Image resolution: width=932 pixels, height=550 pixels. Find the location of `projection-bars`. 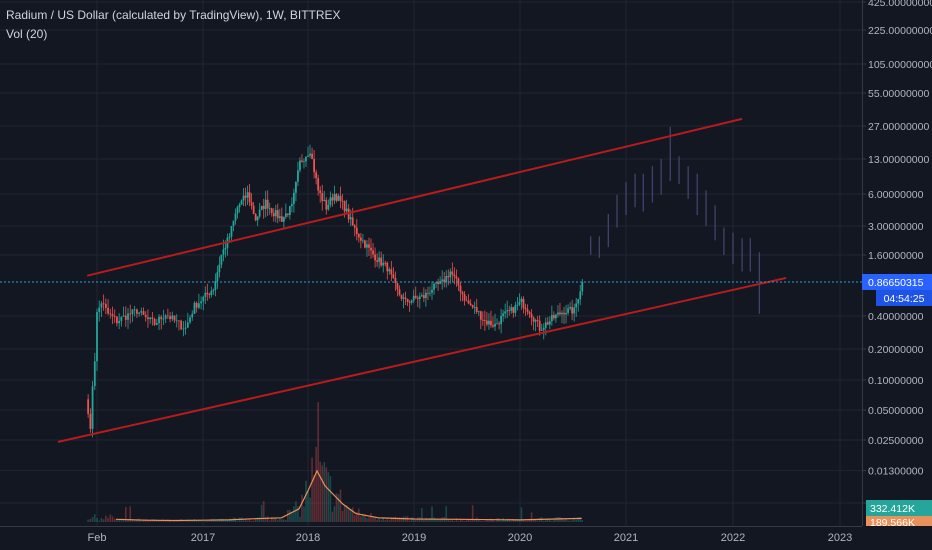

projection-bars is located at coordinates (675, 220).